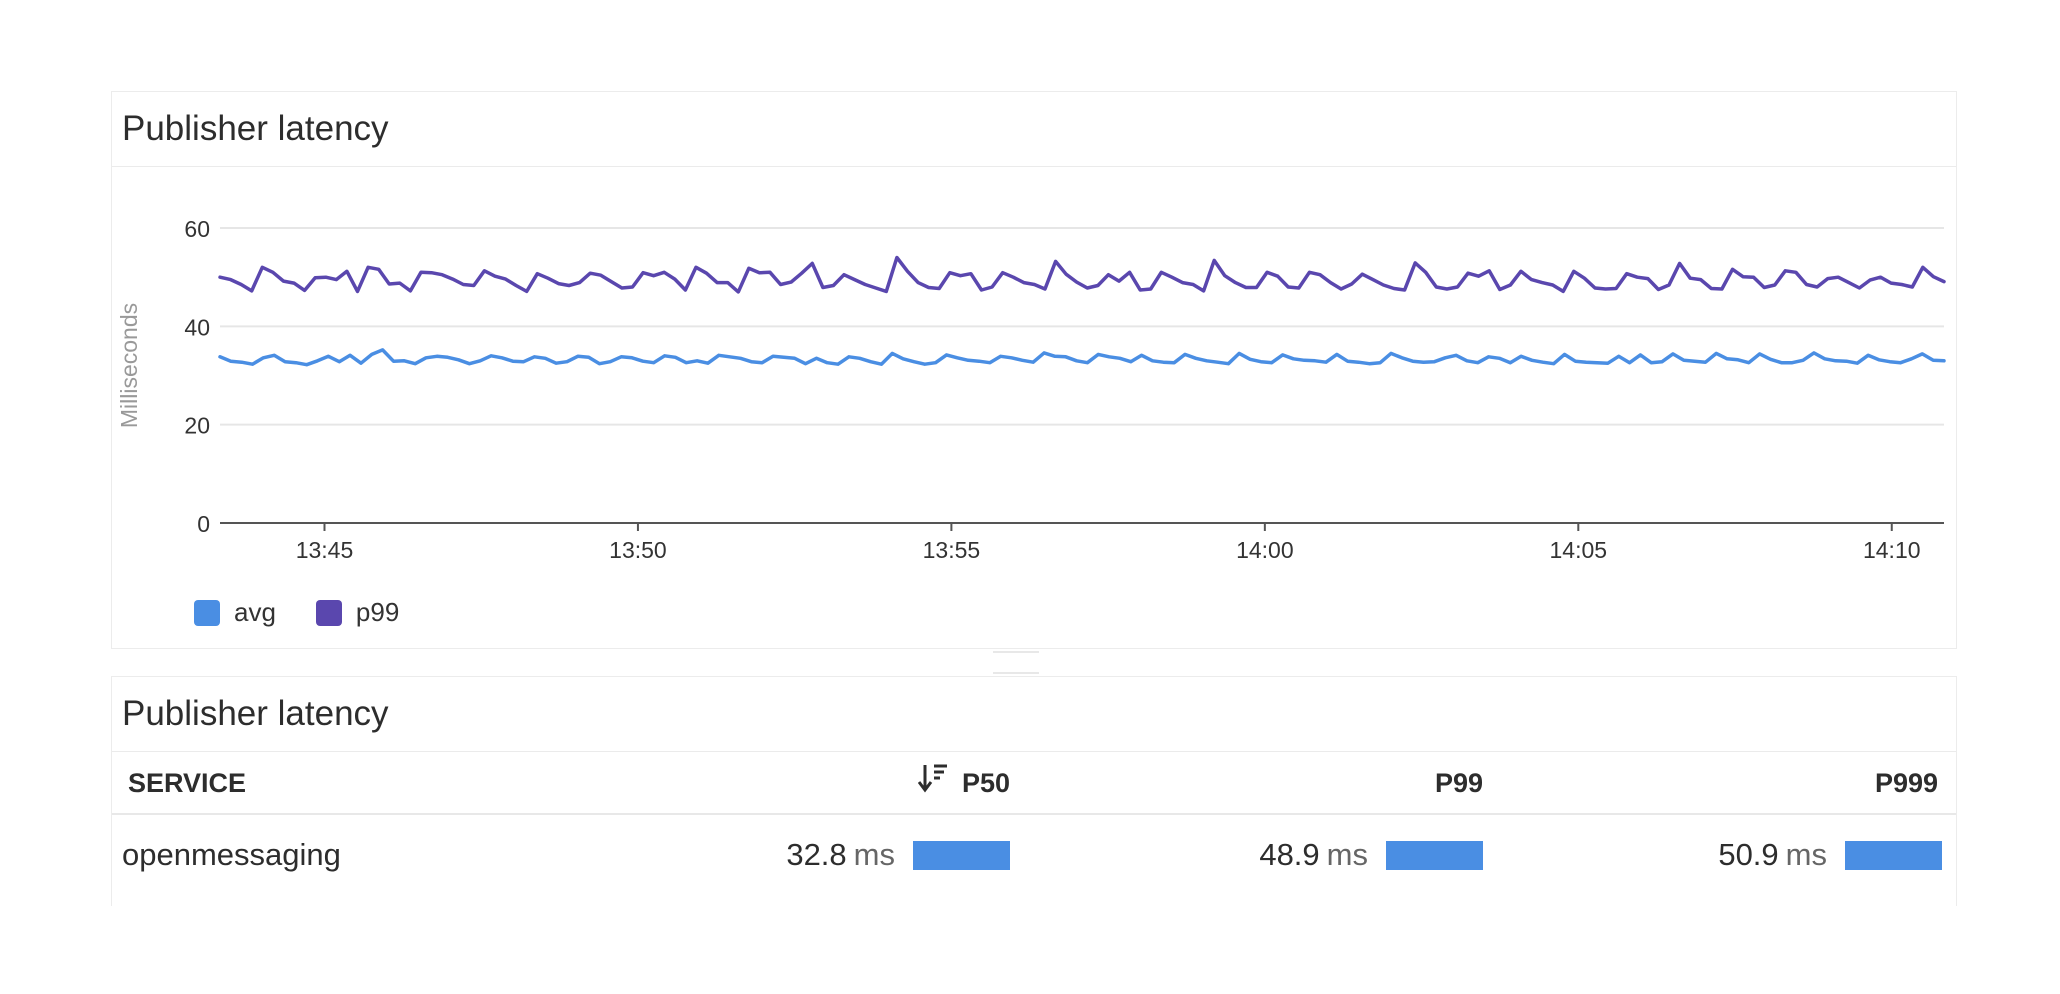 This screenshot has width=2060, height=994. I want to click on column-header-p50-label: P50, so click(985, 783).